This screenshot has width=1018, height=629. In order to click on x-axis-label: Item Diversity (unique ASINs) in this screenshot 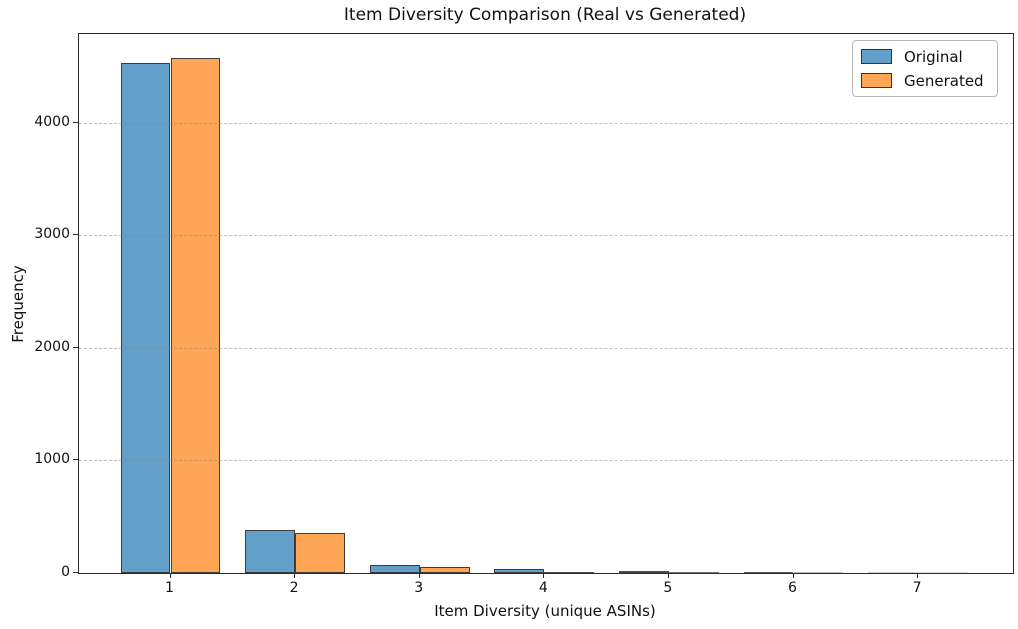, I will do `click(545, 611)`.